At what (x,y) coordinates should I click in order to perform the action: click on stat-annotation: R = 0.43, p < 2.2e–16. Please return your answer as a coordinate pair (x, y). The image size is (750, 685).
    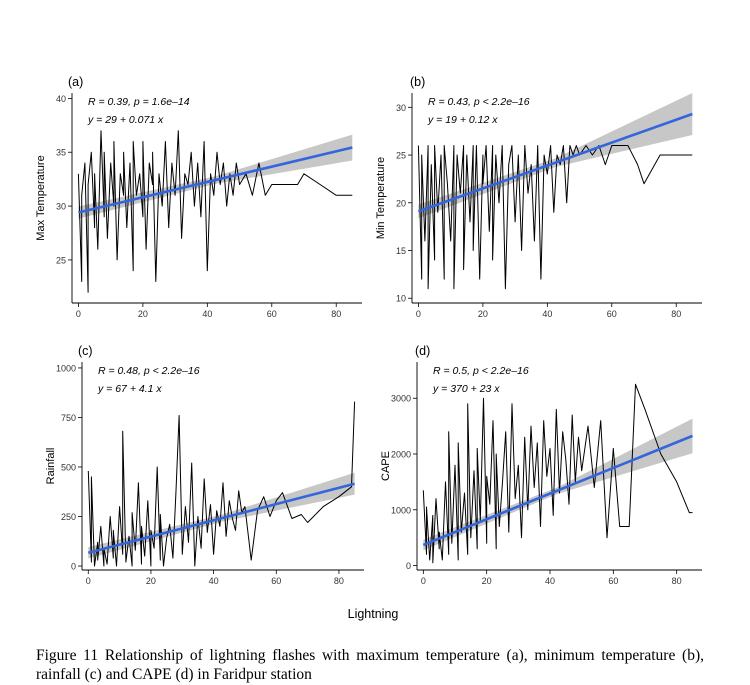
    Looking at the image, I should click on (479, 102).